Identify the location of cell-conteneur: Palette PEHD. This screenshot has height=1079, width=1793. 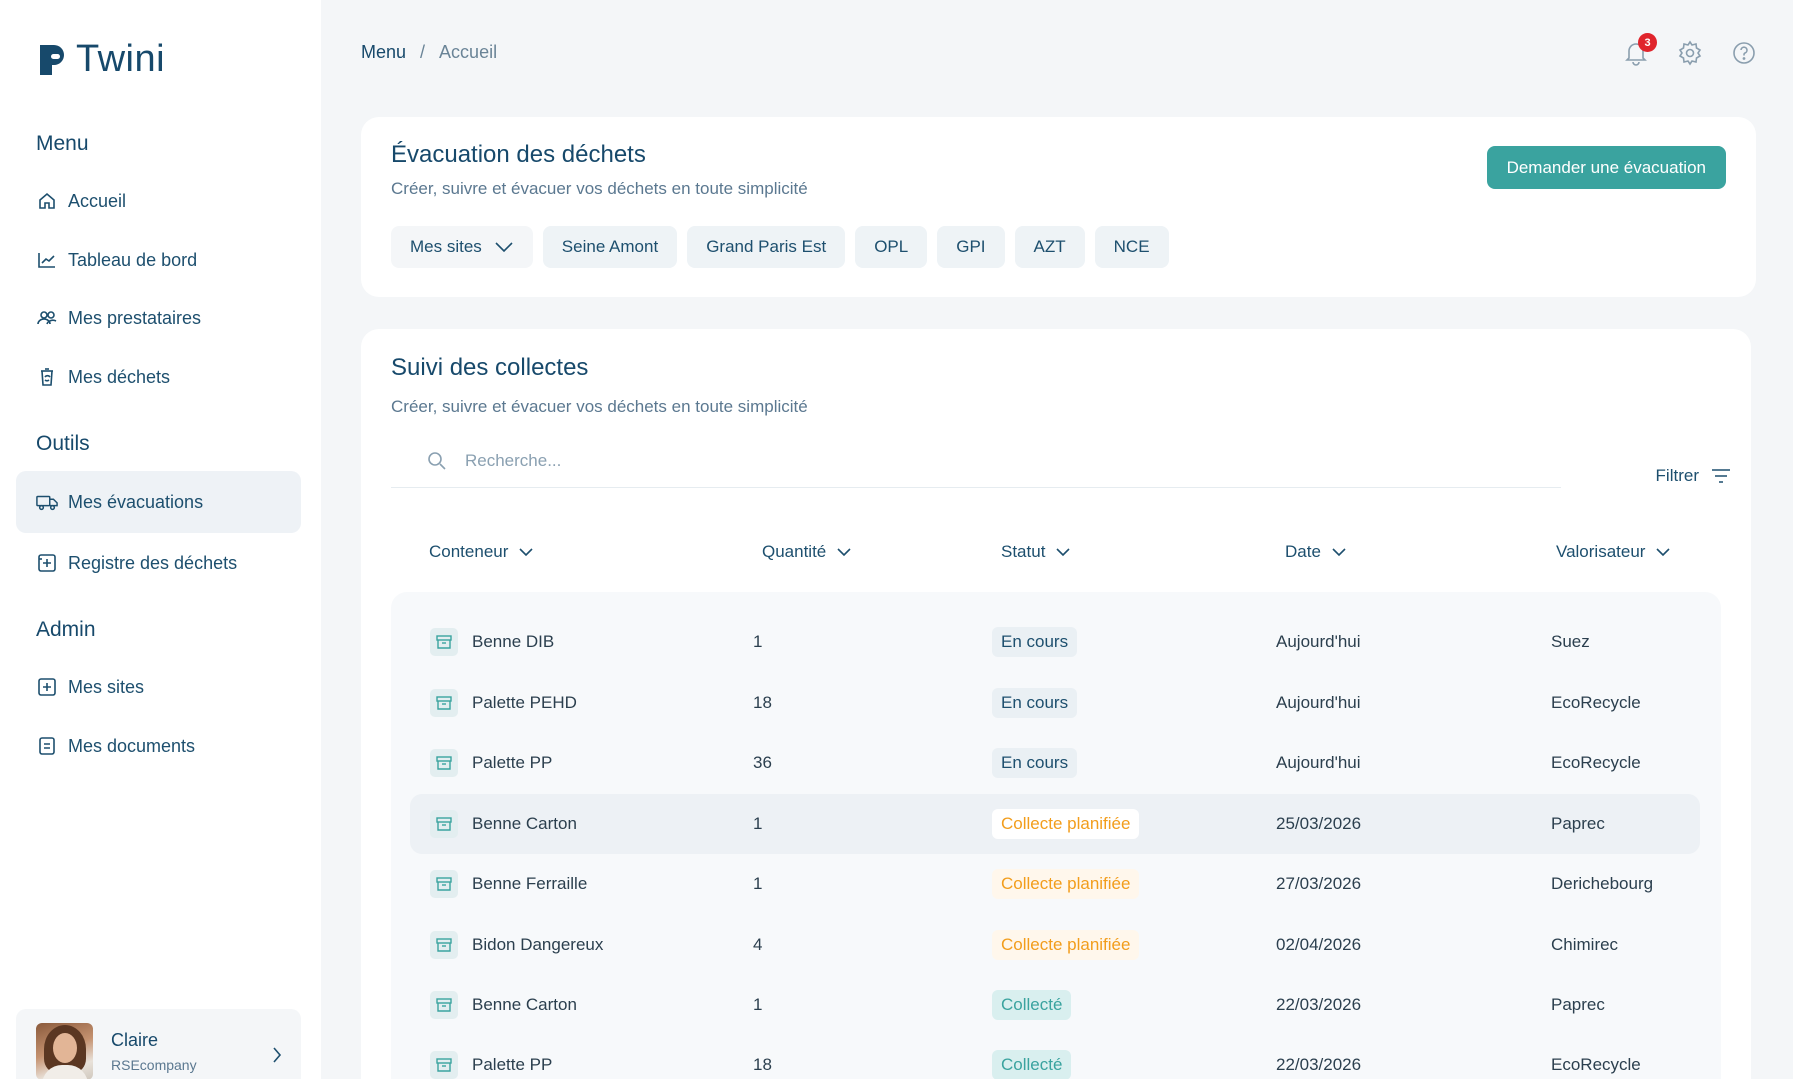
(524, 702).